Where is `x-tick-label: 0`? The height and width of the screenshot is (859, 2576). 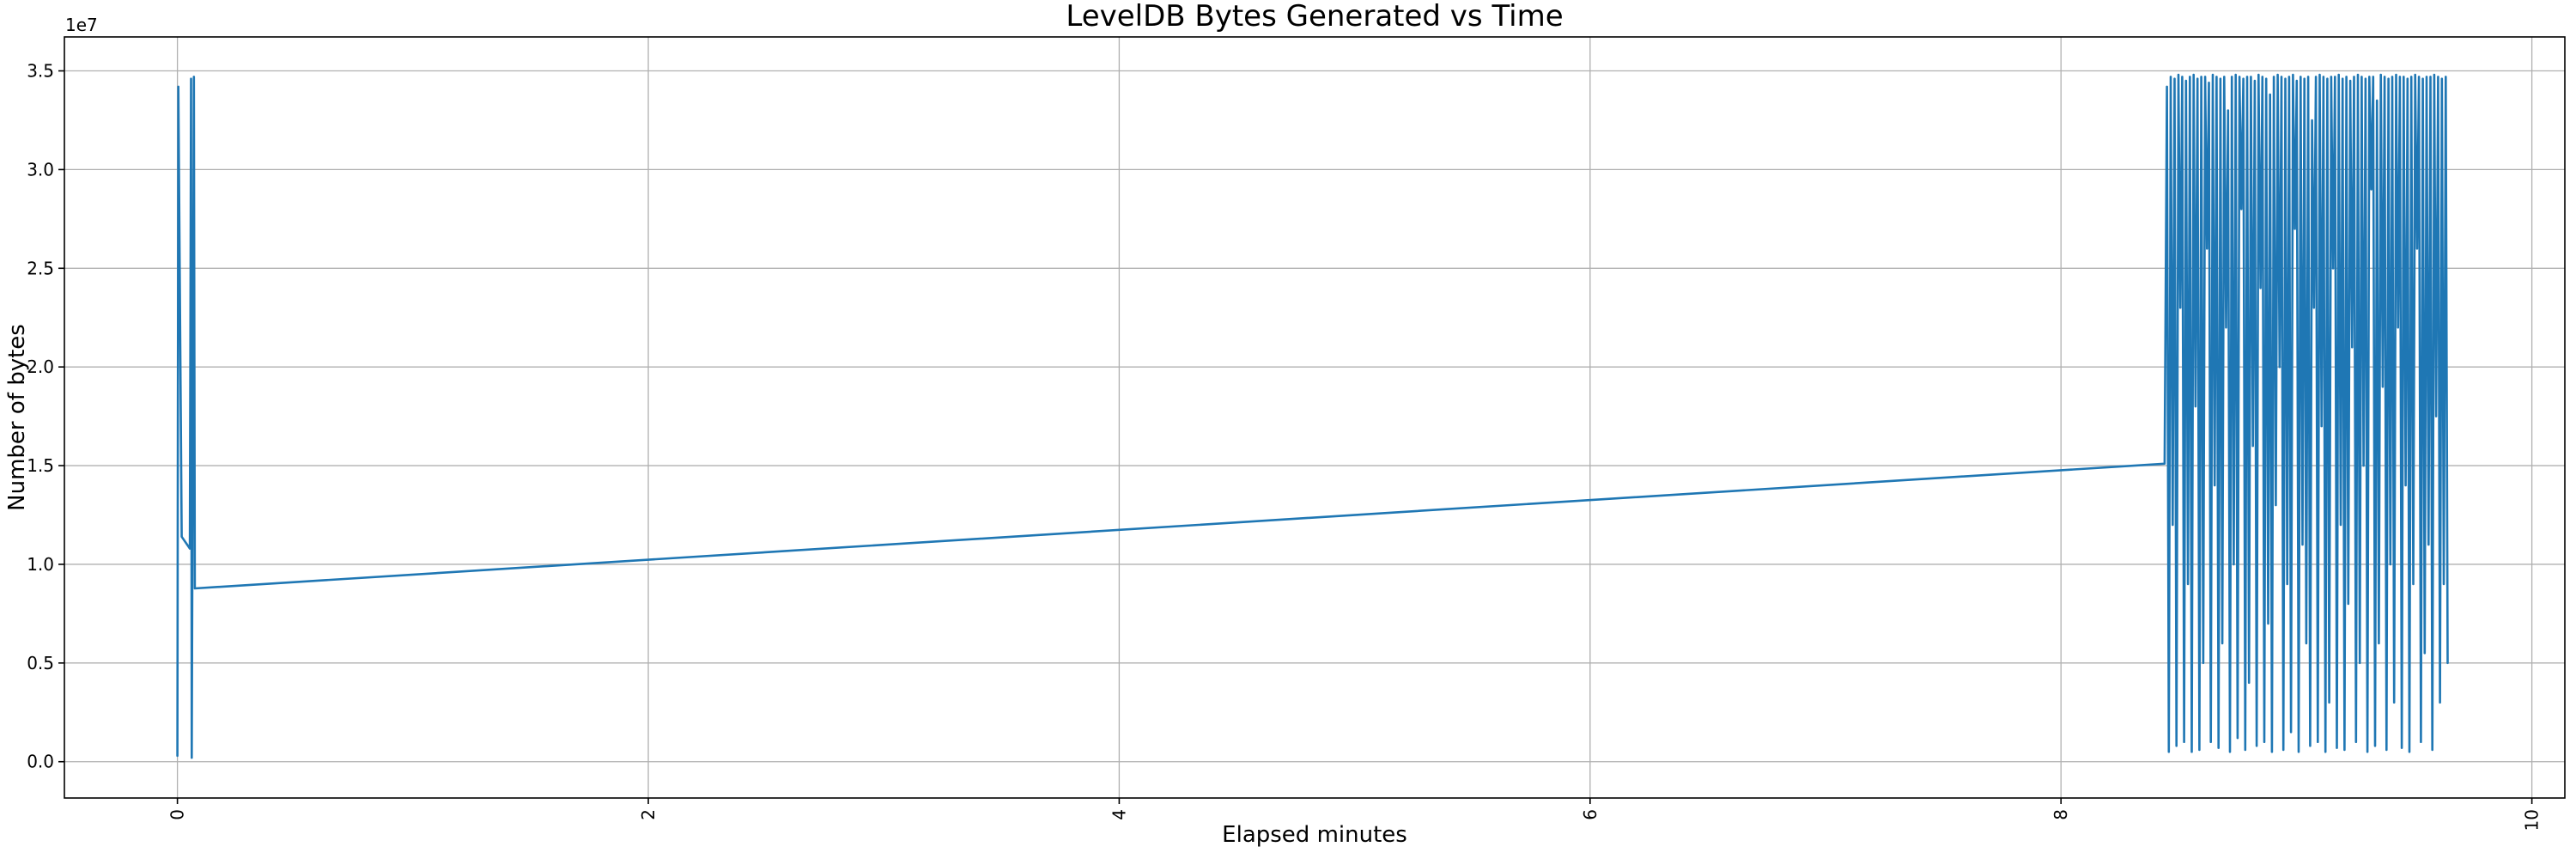 x-tick-label: 0 is located at coordinates (177, 814).